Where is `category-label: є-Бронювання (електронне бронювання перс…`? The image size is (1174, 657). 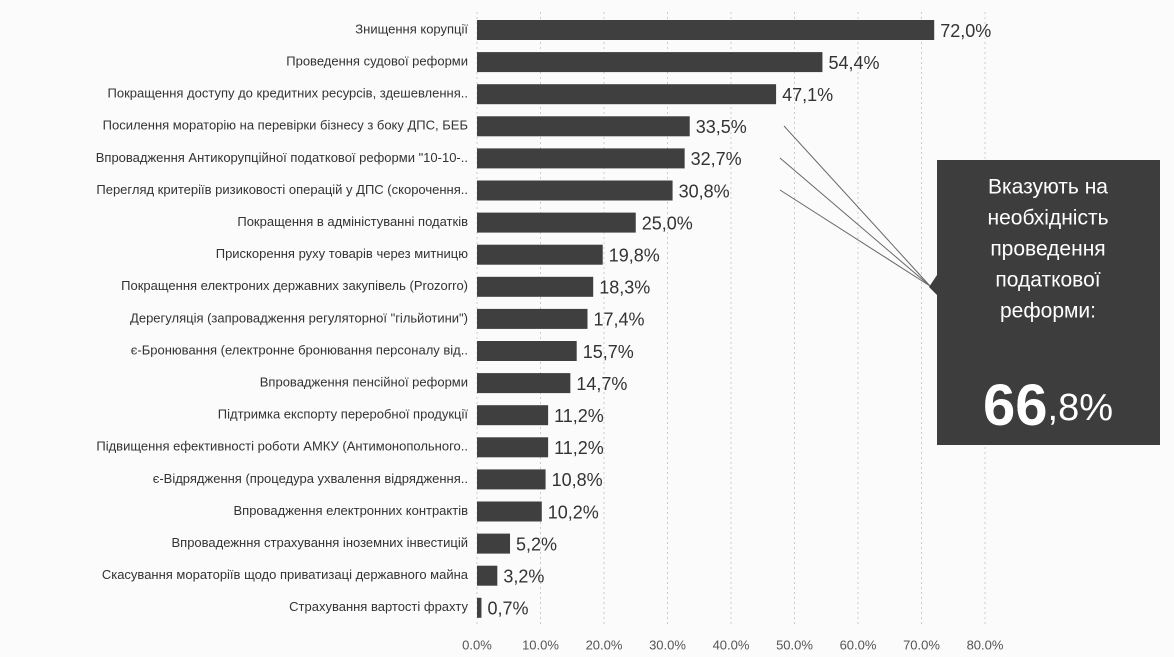
category-label: є-Бронювання (електронне бронювання перс… is located at coordinates (299, 349).